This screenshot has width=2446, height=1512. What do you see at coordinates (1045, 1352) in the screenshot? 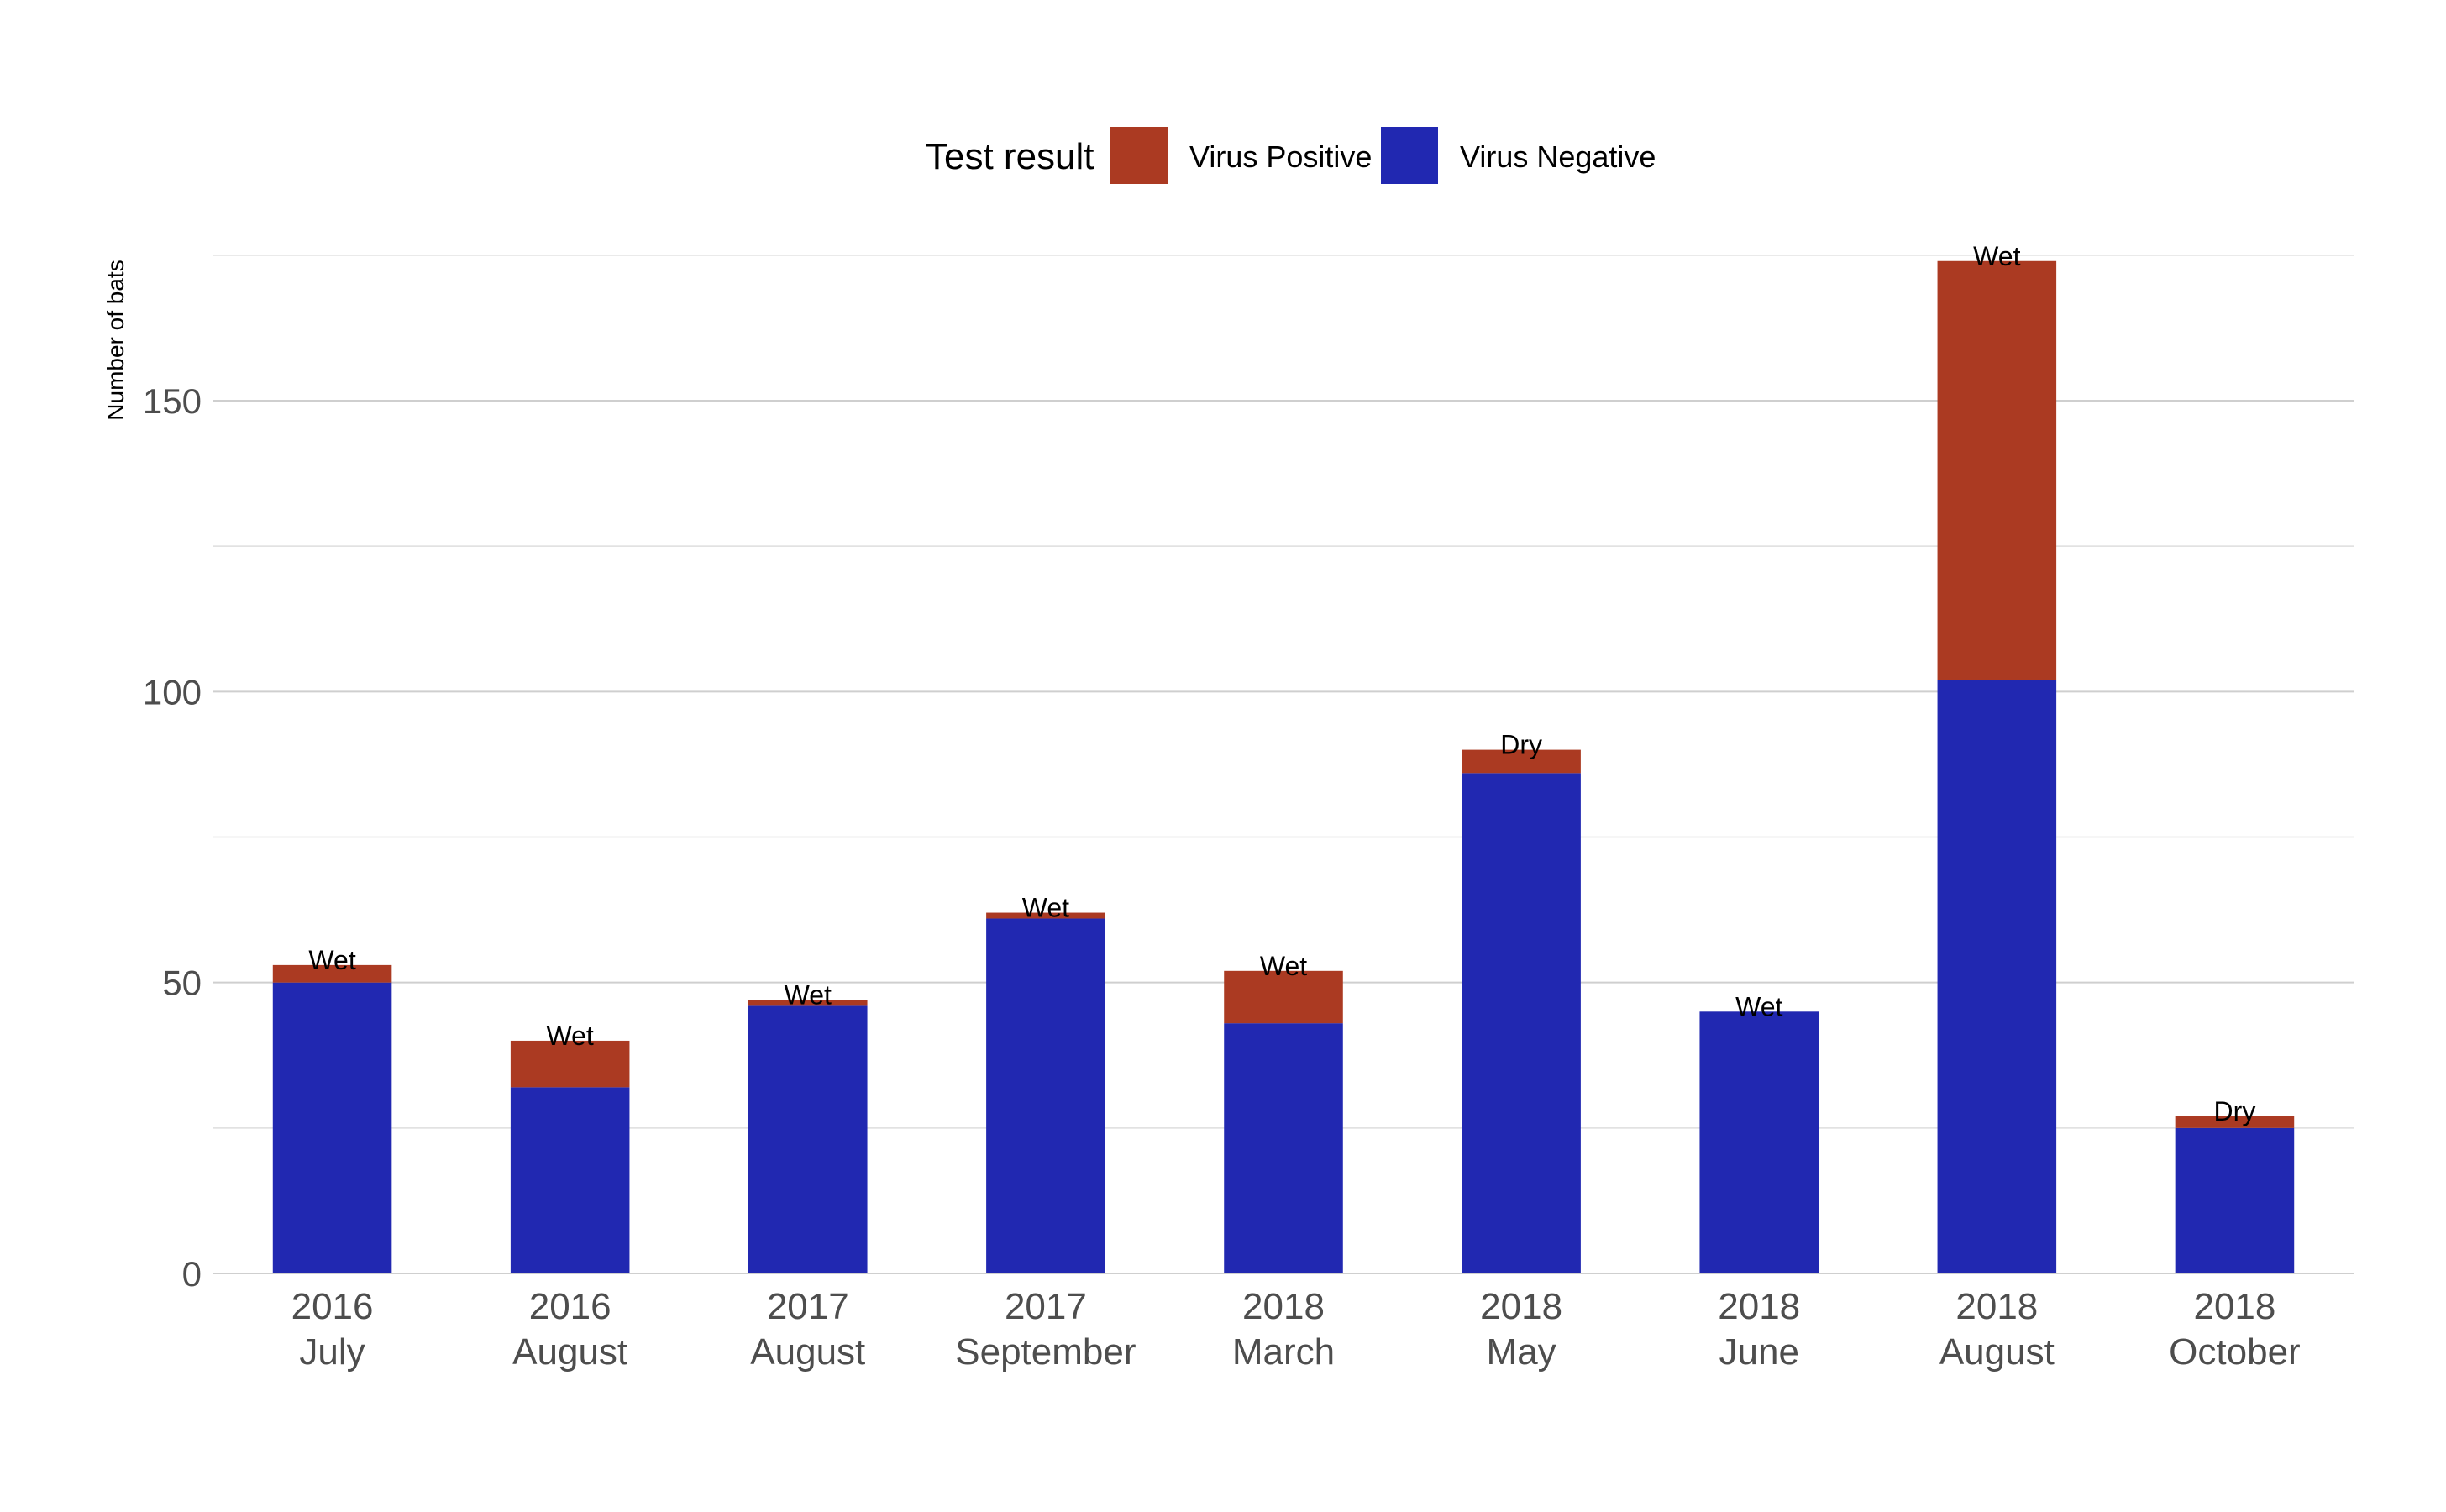
I see `x-tick-label-month: September` at bounding box center [1045, 1352].